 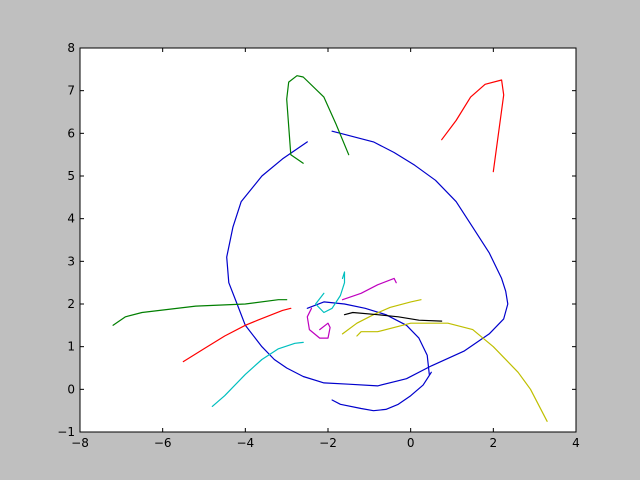 I want to click on x-tick-label: −8, so click(x=80, y=443).